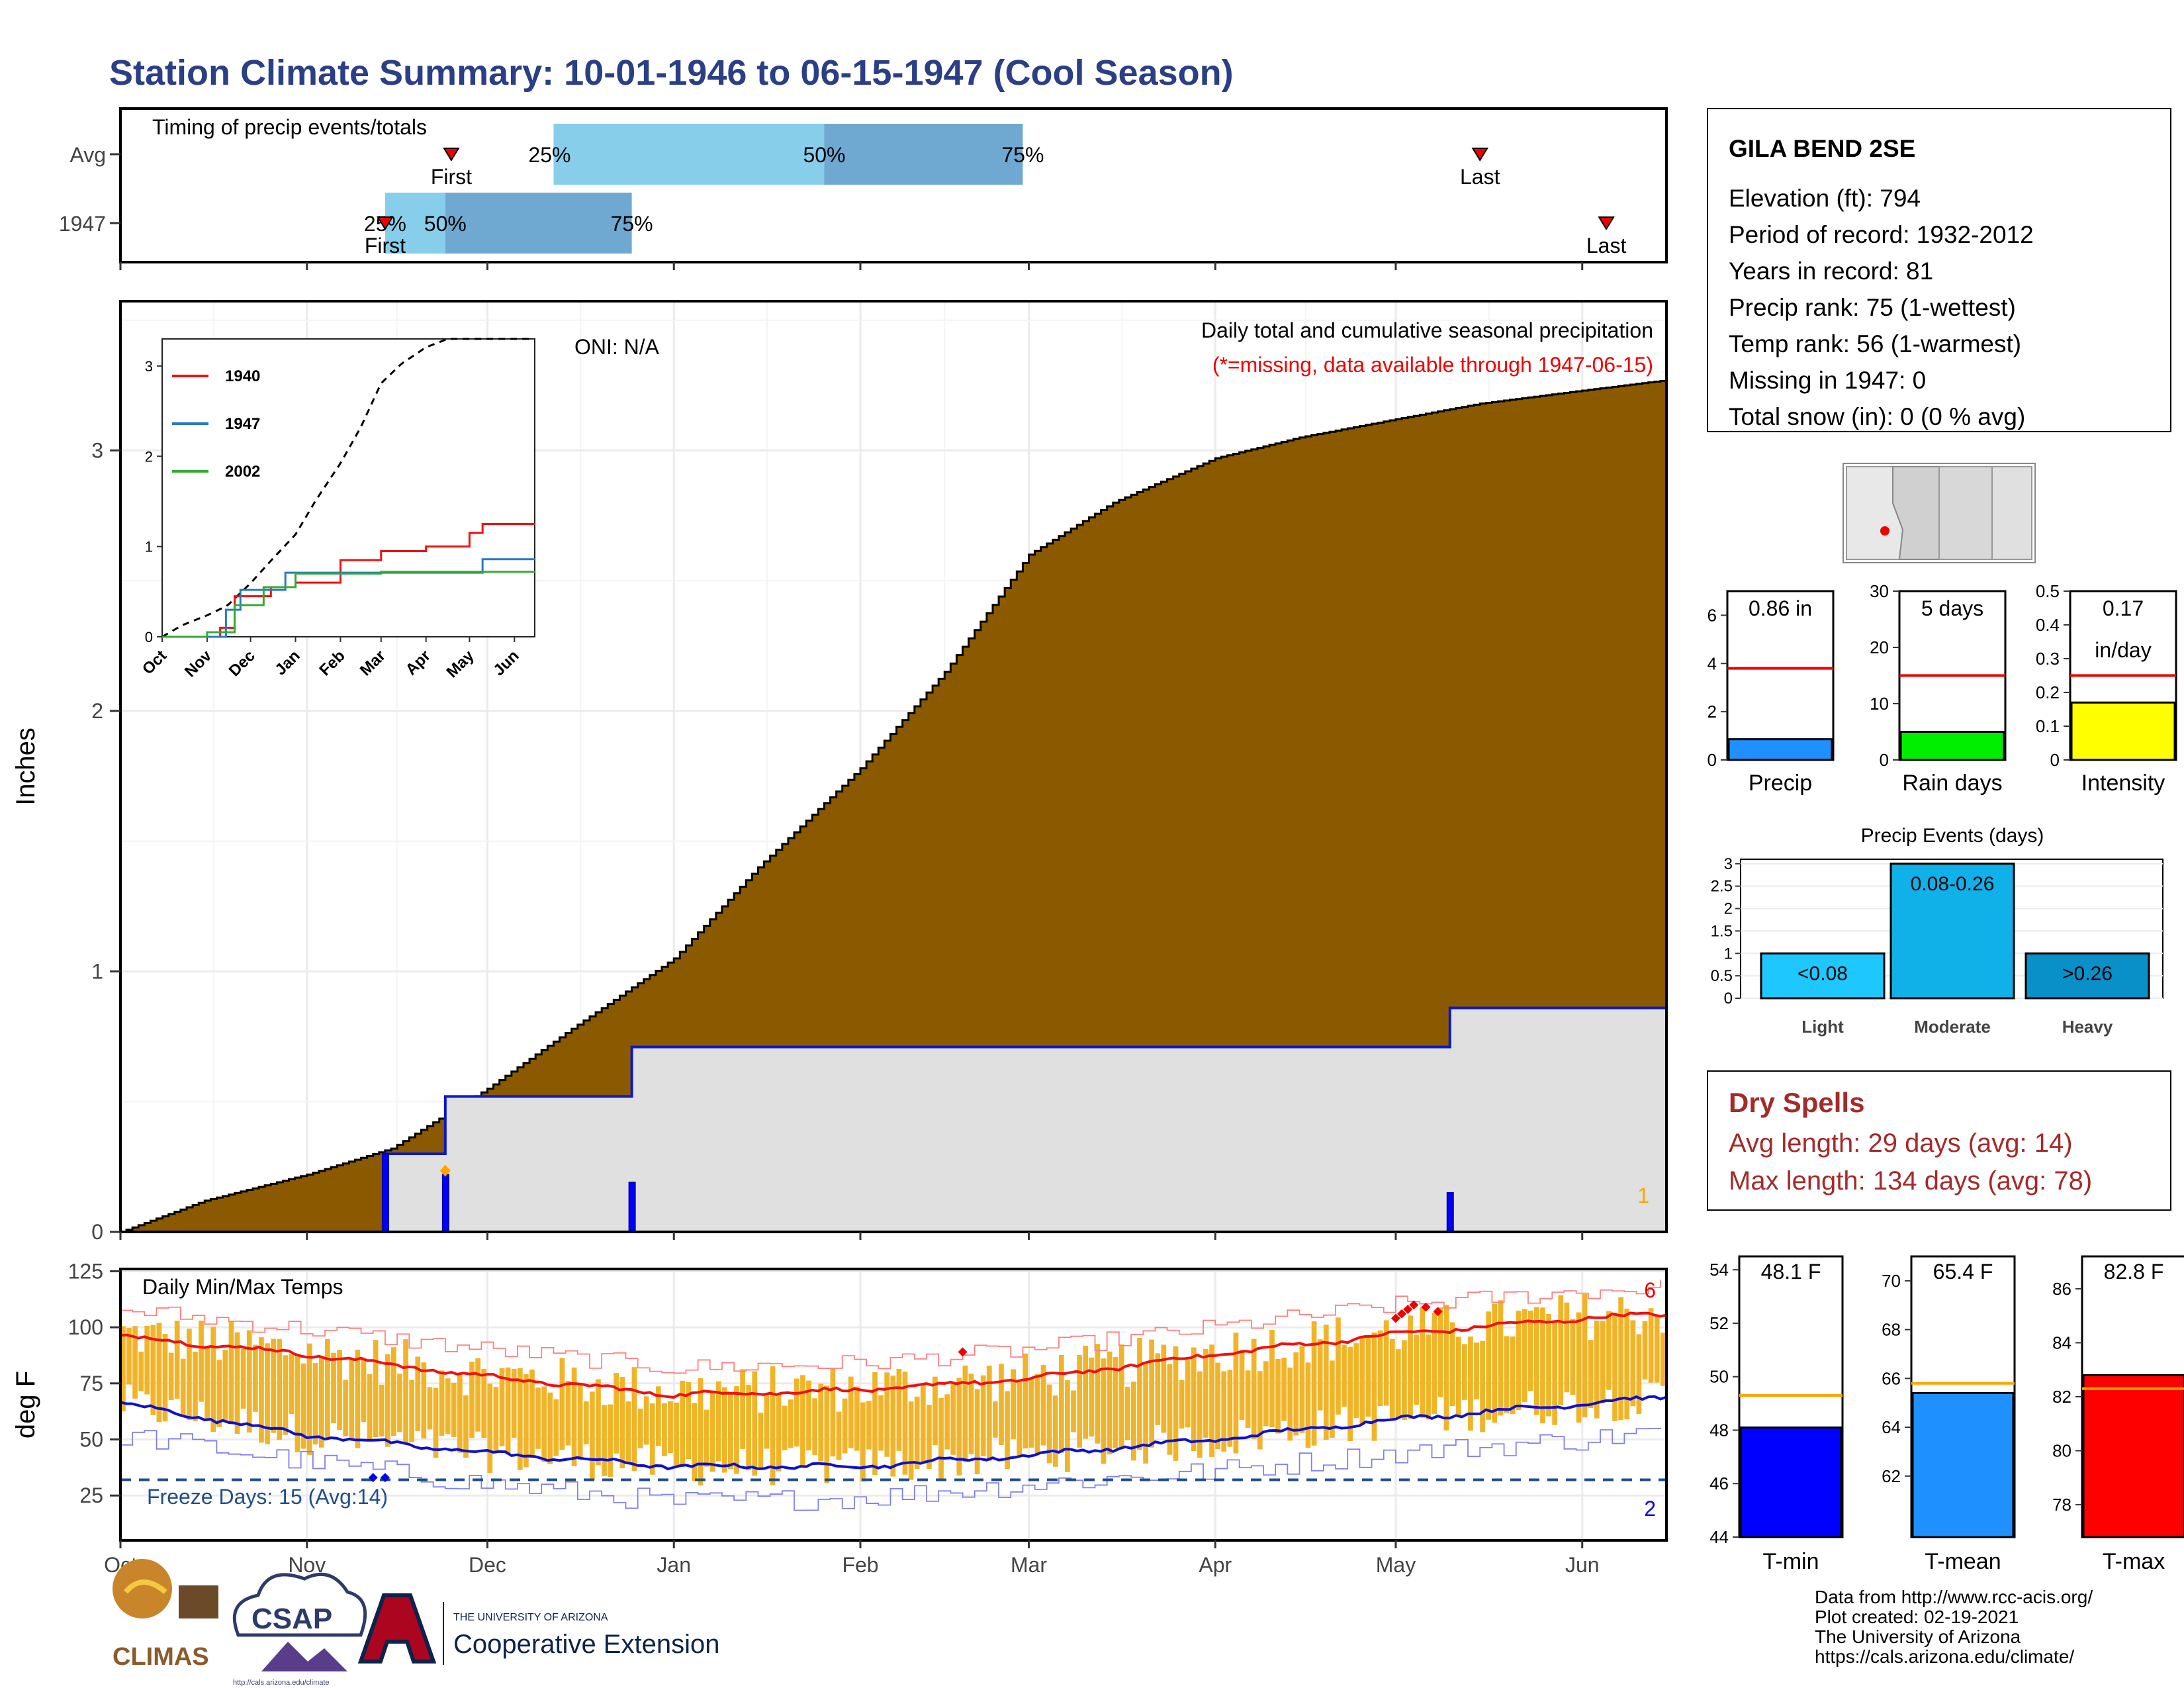  Describe the element at coordinates (1780, 783) in the screenshot. I see `small-bar-label: Precip` at that location.